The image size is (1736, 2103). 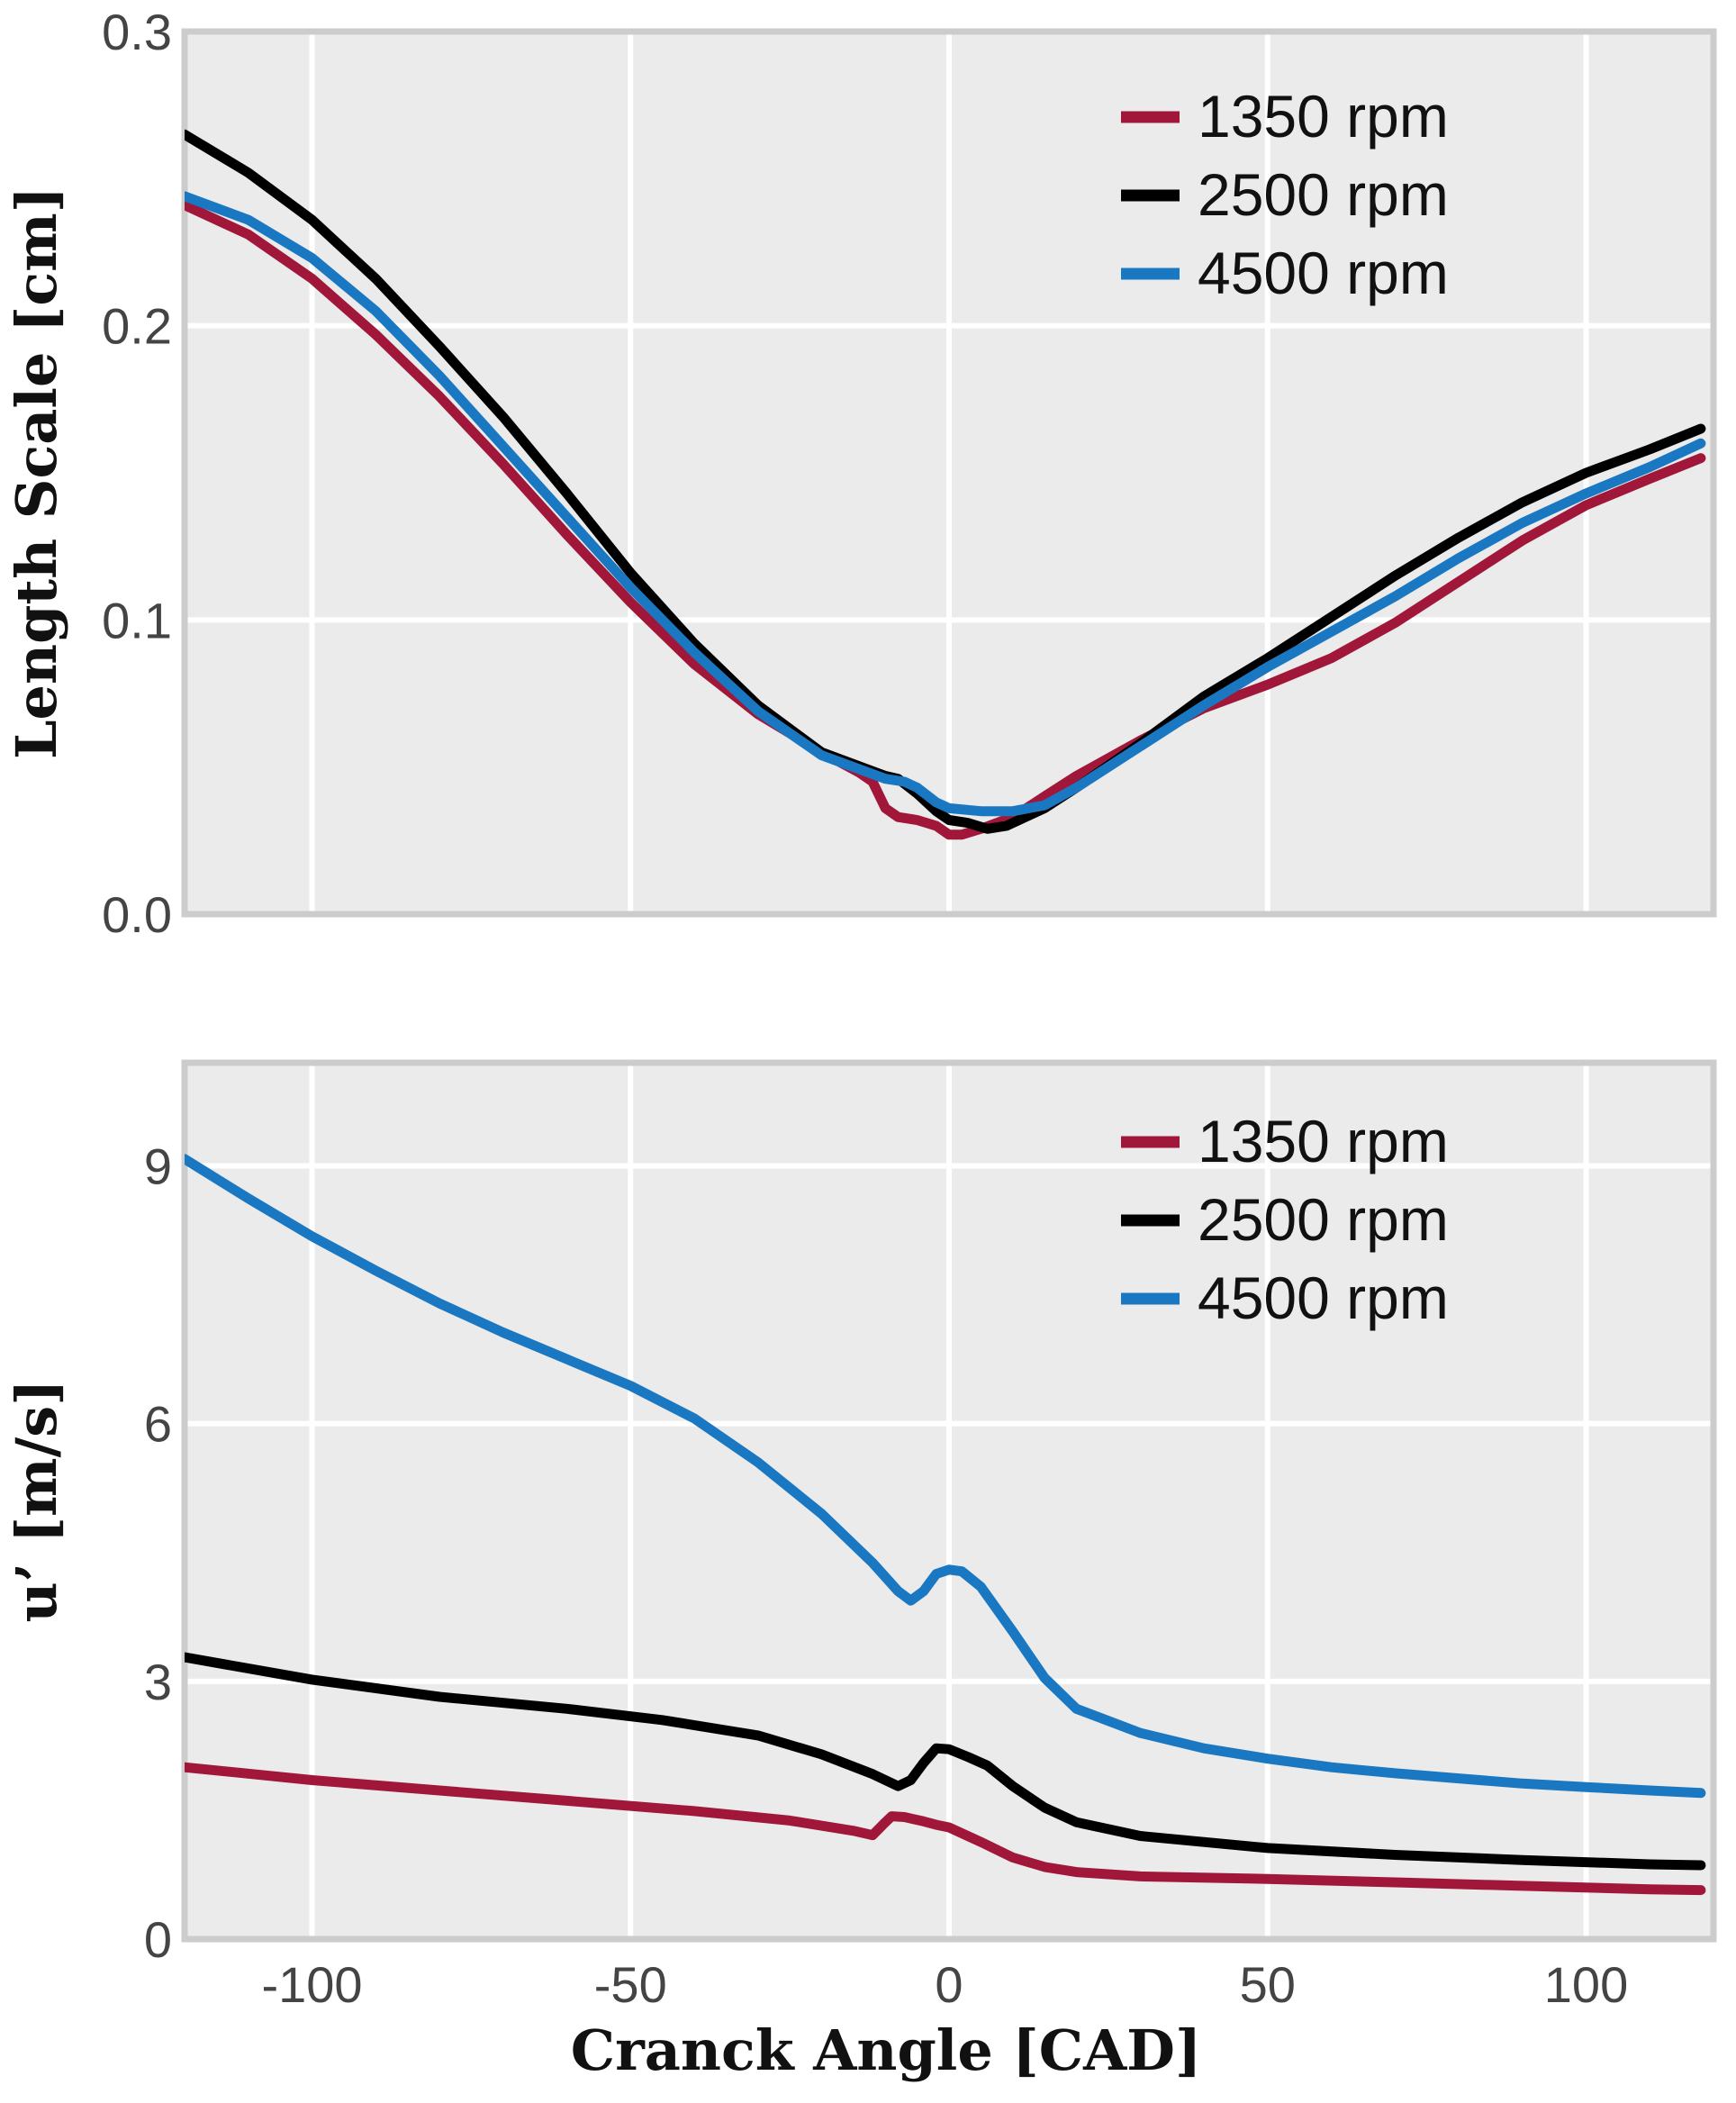 What do you see at coordinates (311, 1985) in the screenshot?
I see `bottom-xtick-label: -100` at bounding box center [311, 1985].